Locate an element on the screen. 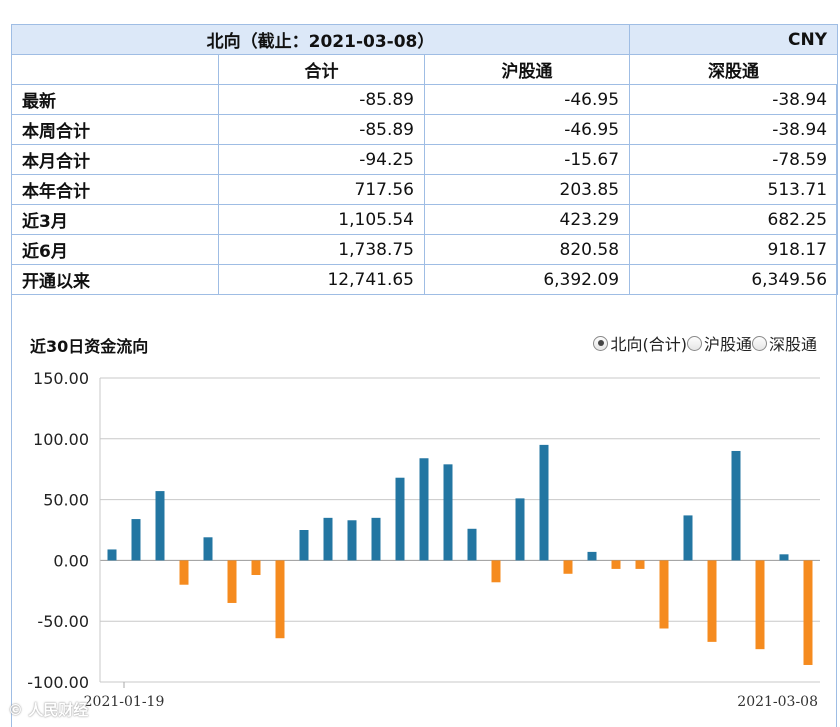  table-row: 近6月 1,738.75 820.58 918.17 is located at coordinates (425, 249).